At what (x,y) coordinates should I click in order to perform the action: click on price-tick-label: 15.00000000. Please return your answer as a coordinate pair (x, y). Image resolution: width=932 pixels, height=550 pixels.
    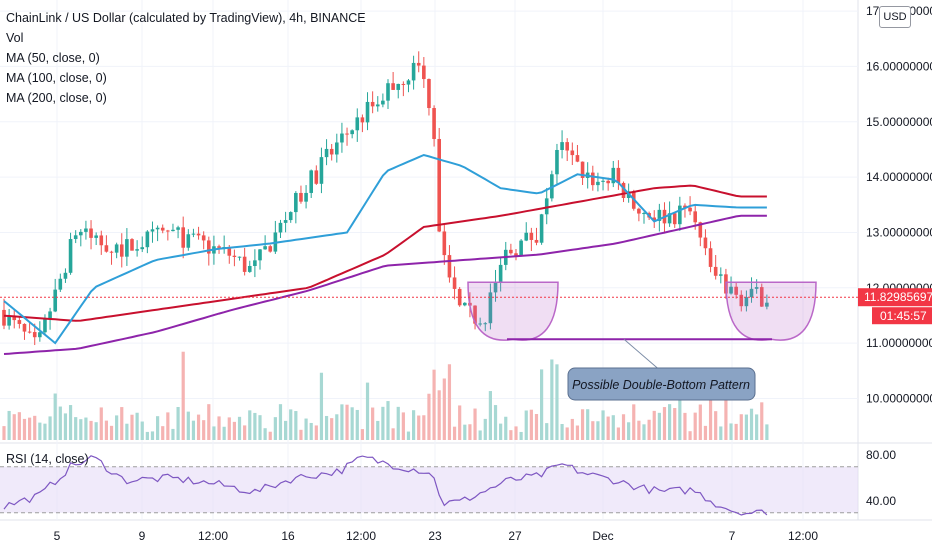
    Looking at the image, I should click on (899, 122).